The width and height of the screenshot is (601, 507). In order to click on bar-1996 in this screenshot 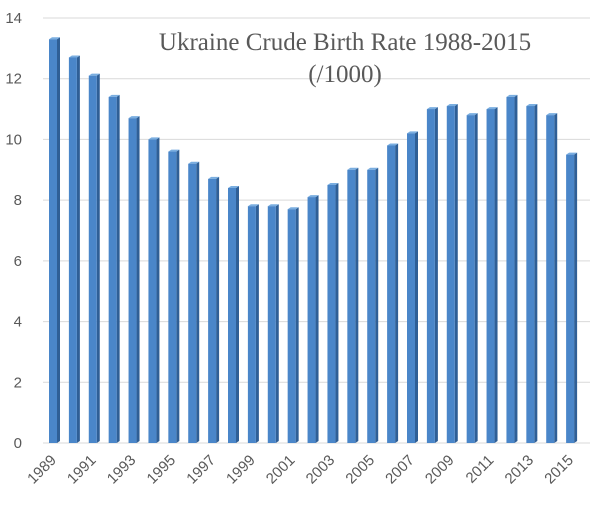, I will do `click(214, 309)`.